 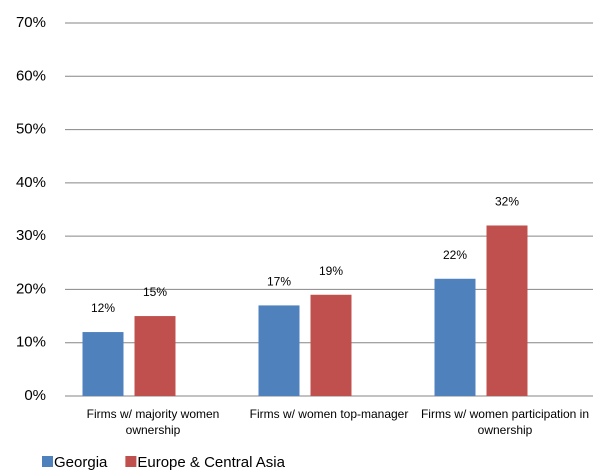 What do you see at coordinates (31, 129) in the screenshot?
I see `y-tick-label: 50%` at bounding box center [31, 129].